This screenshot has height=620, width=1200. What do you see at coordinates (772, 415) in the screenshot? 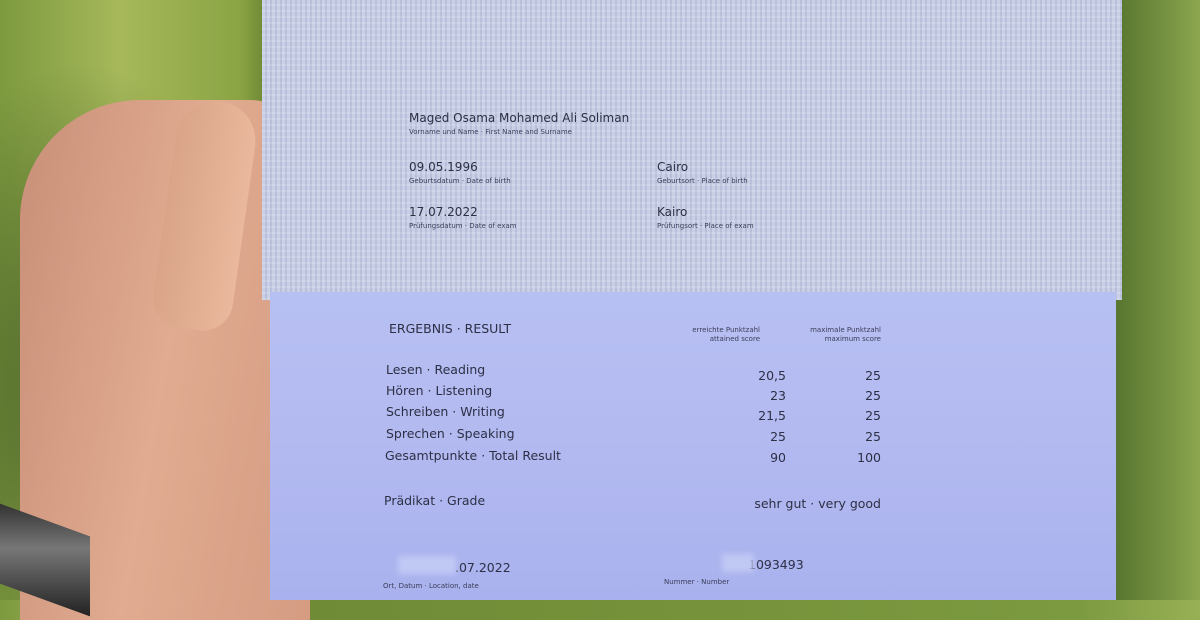
I see `attained-score: 21,5` at bounding box center [772, 415].